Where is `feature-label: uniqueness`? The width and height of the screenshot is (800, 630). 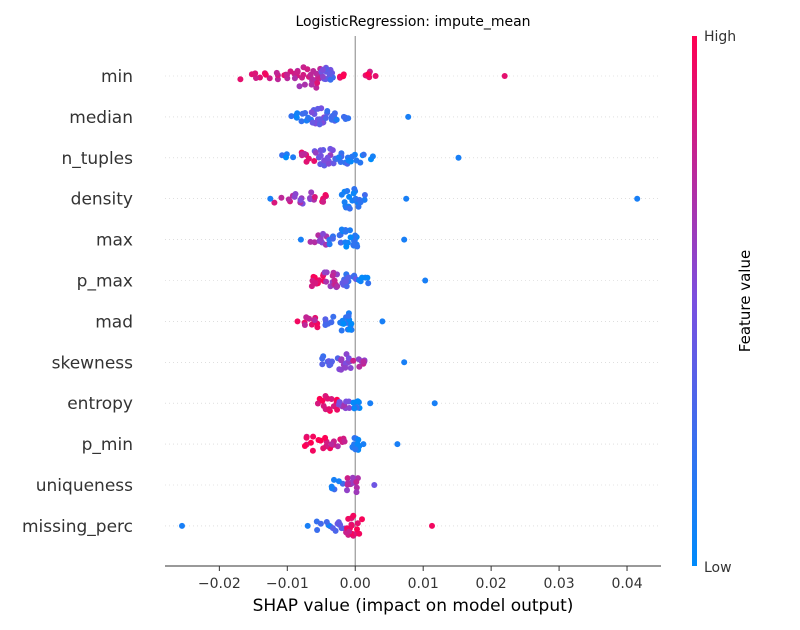 feature-label: uniqueness is located at coordinates (84, 486).